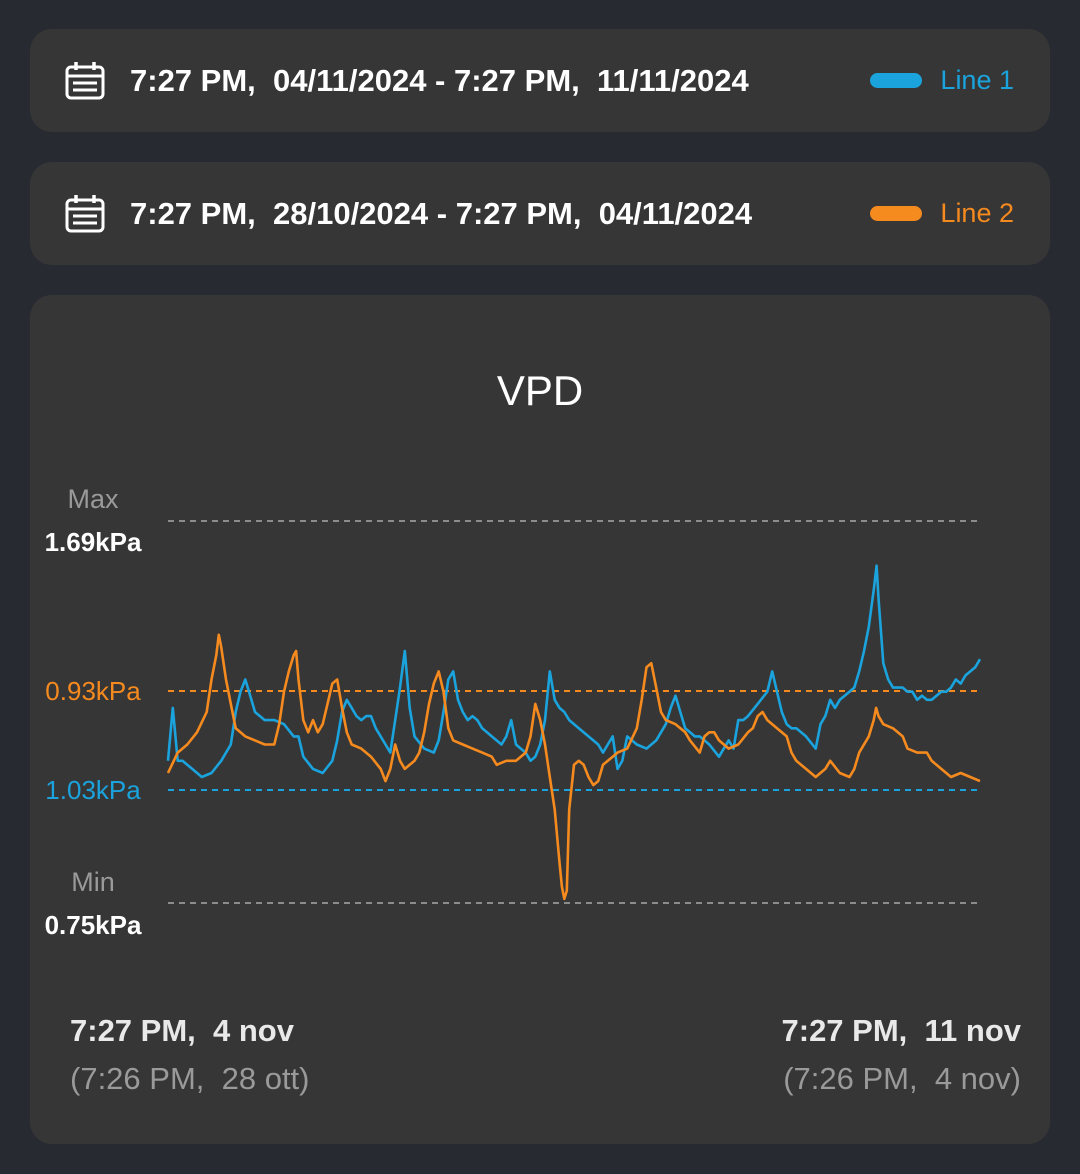 The width and height of the screenshot is (1080, 1174). I want to click on min-caption: Min, so click(93, 882).